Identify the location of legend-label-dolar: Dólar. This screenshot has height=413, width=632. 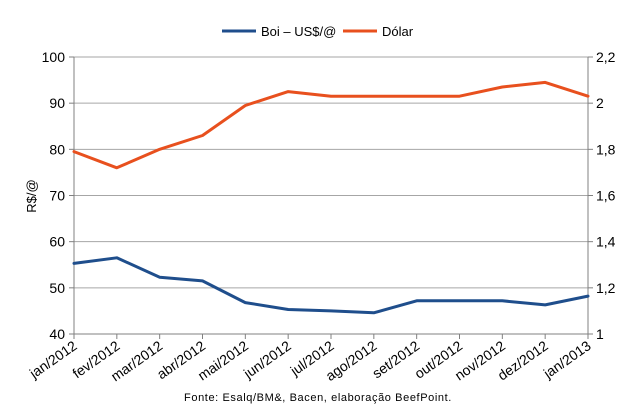
(398, 31).